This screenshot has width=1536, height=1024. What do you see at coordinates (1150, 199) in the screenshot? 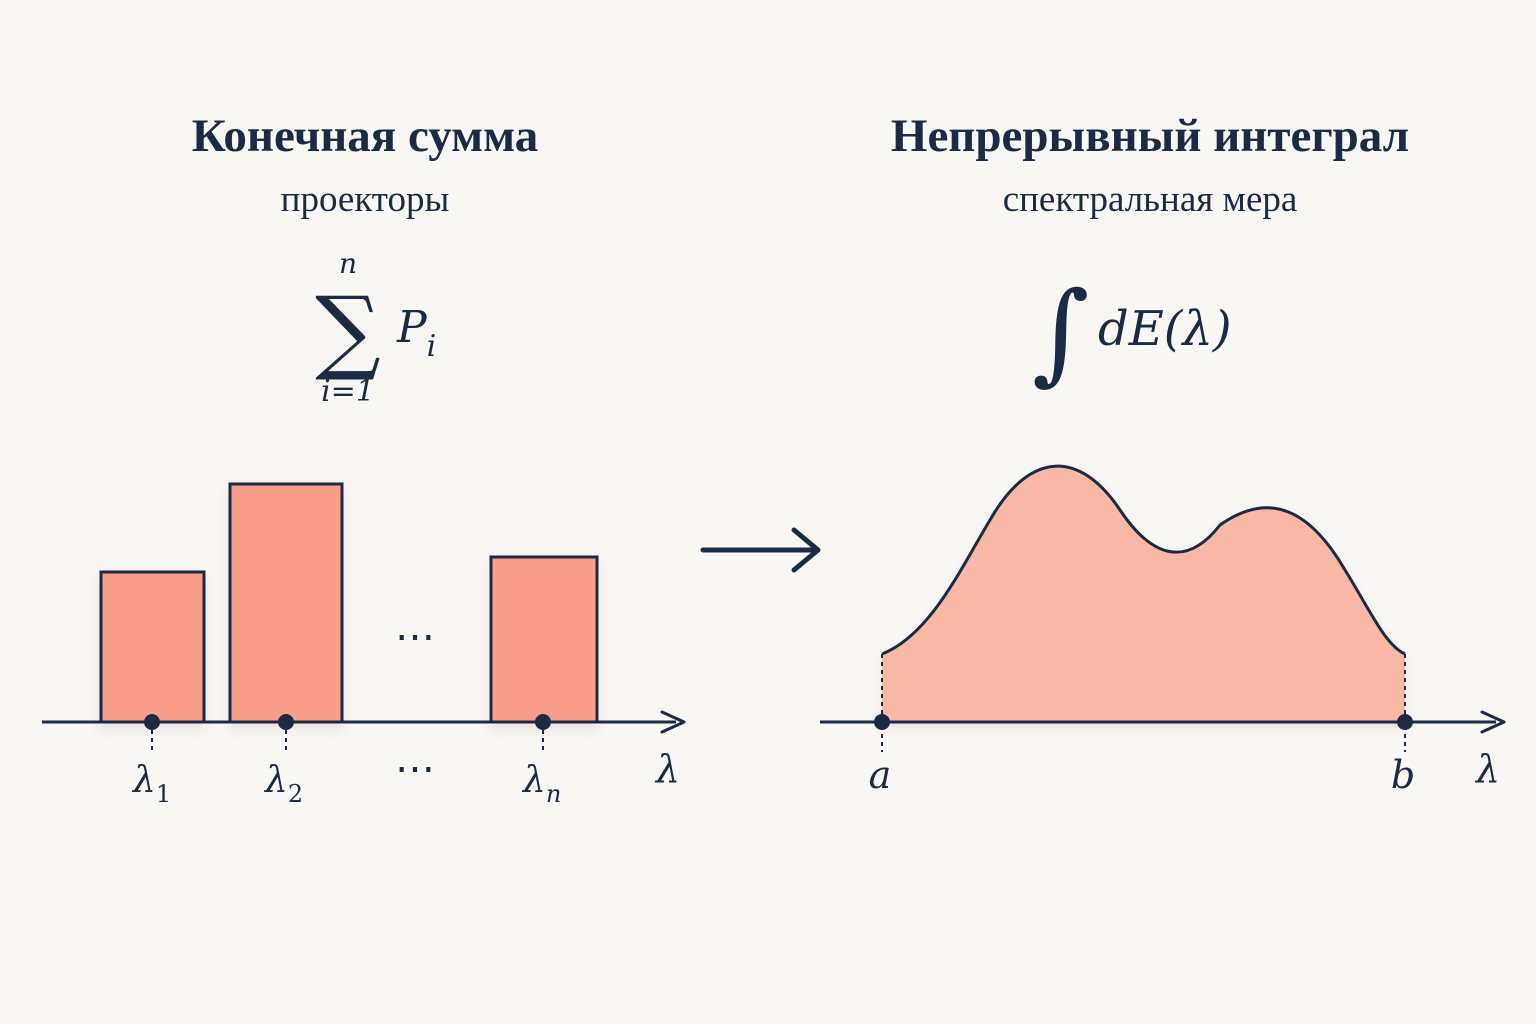
I see `right-panel-subtitle: спектральная мера` at bounding box center [1150, 199].